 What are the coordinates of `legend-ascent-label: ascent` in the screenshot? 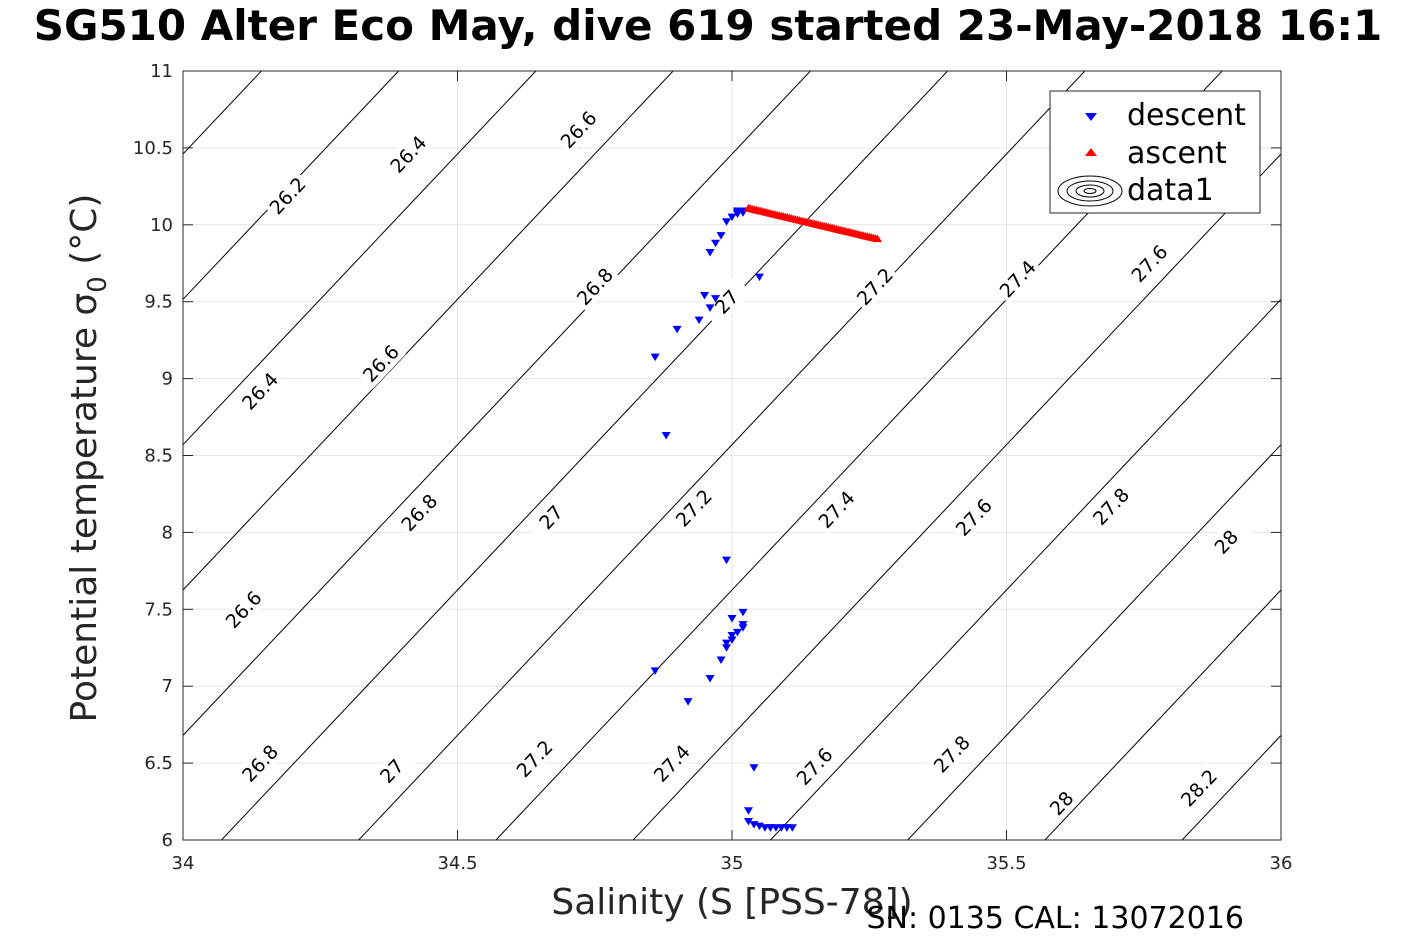 It's located at (1177, 153).